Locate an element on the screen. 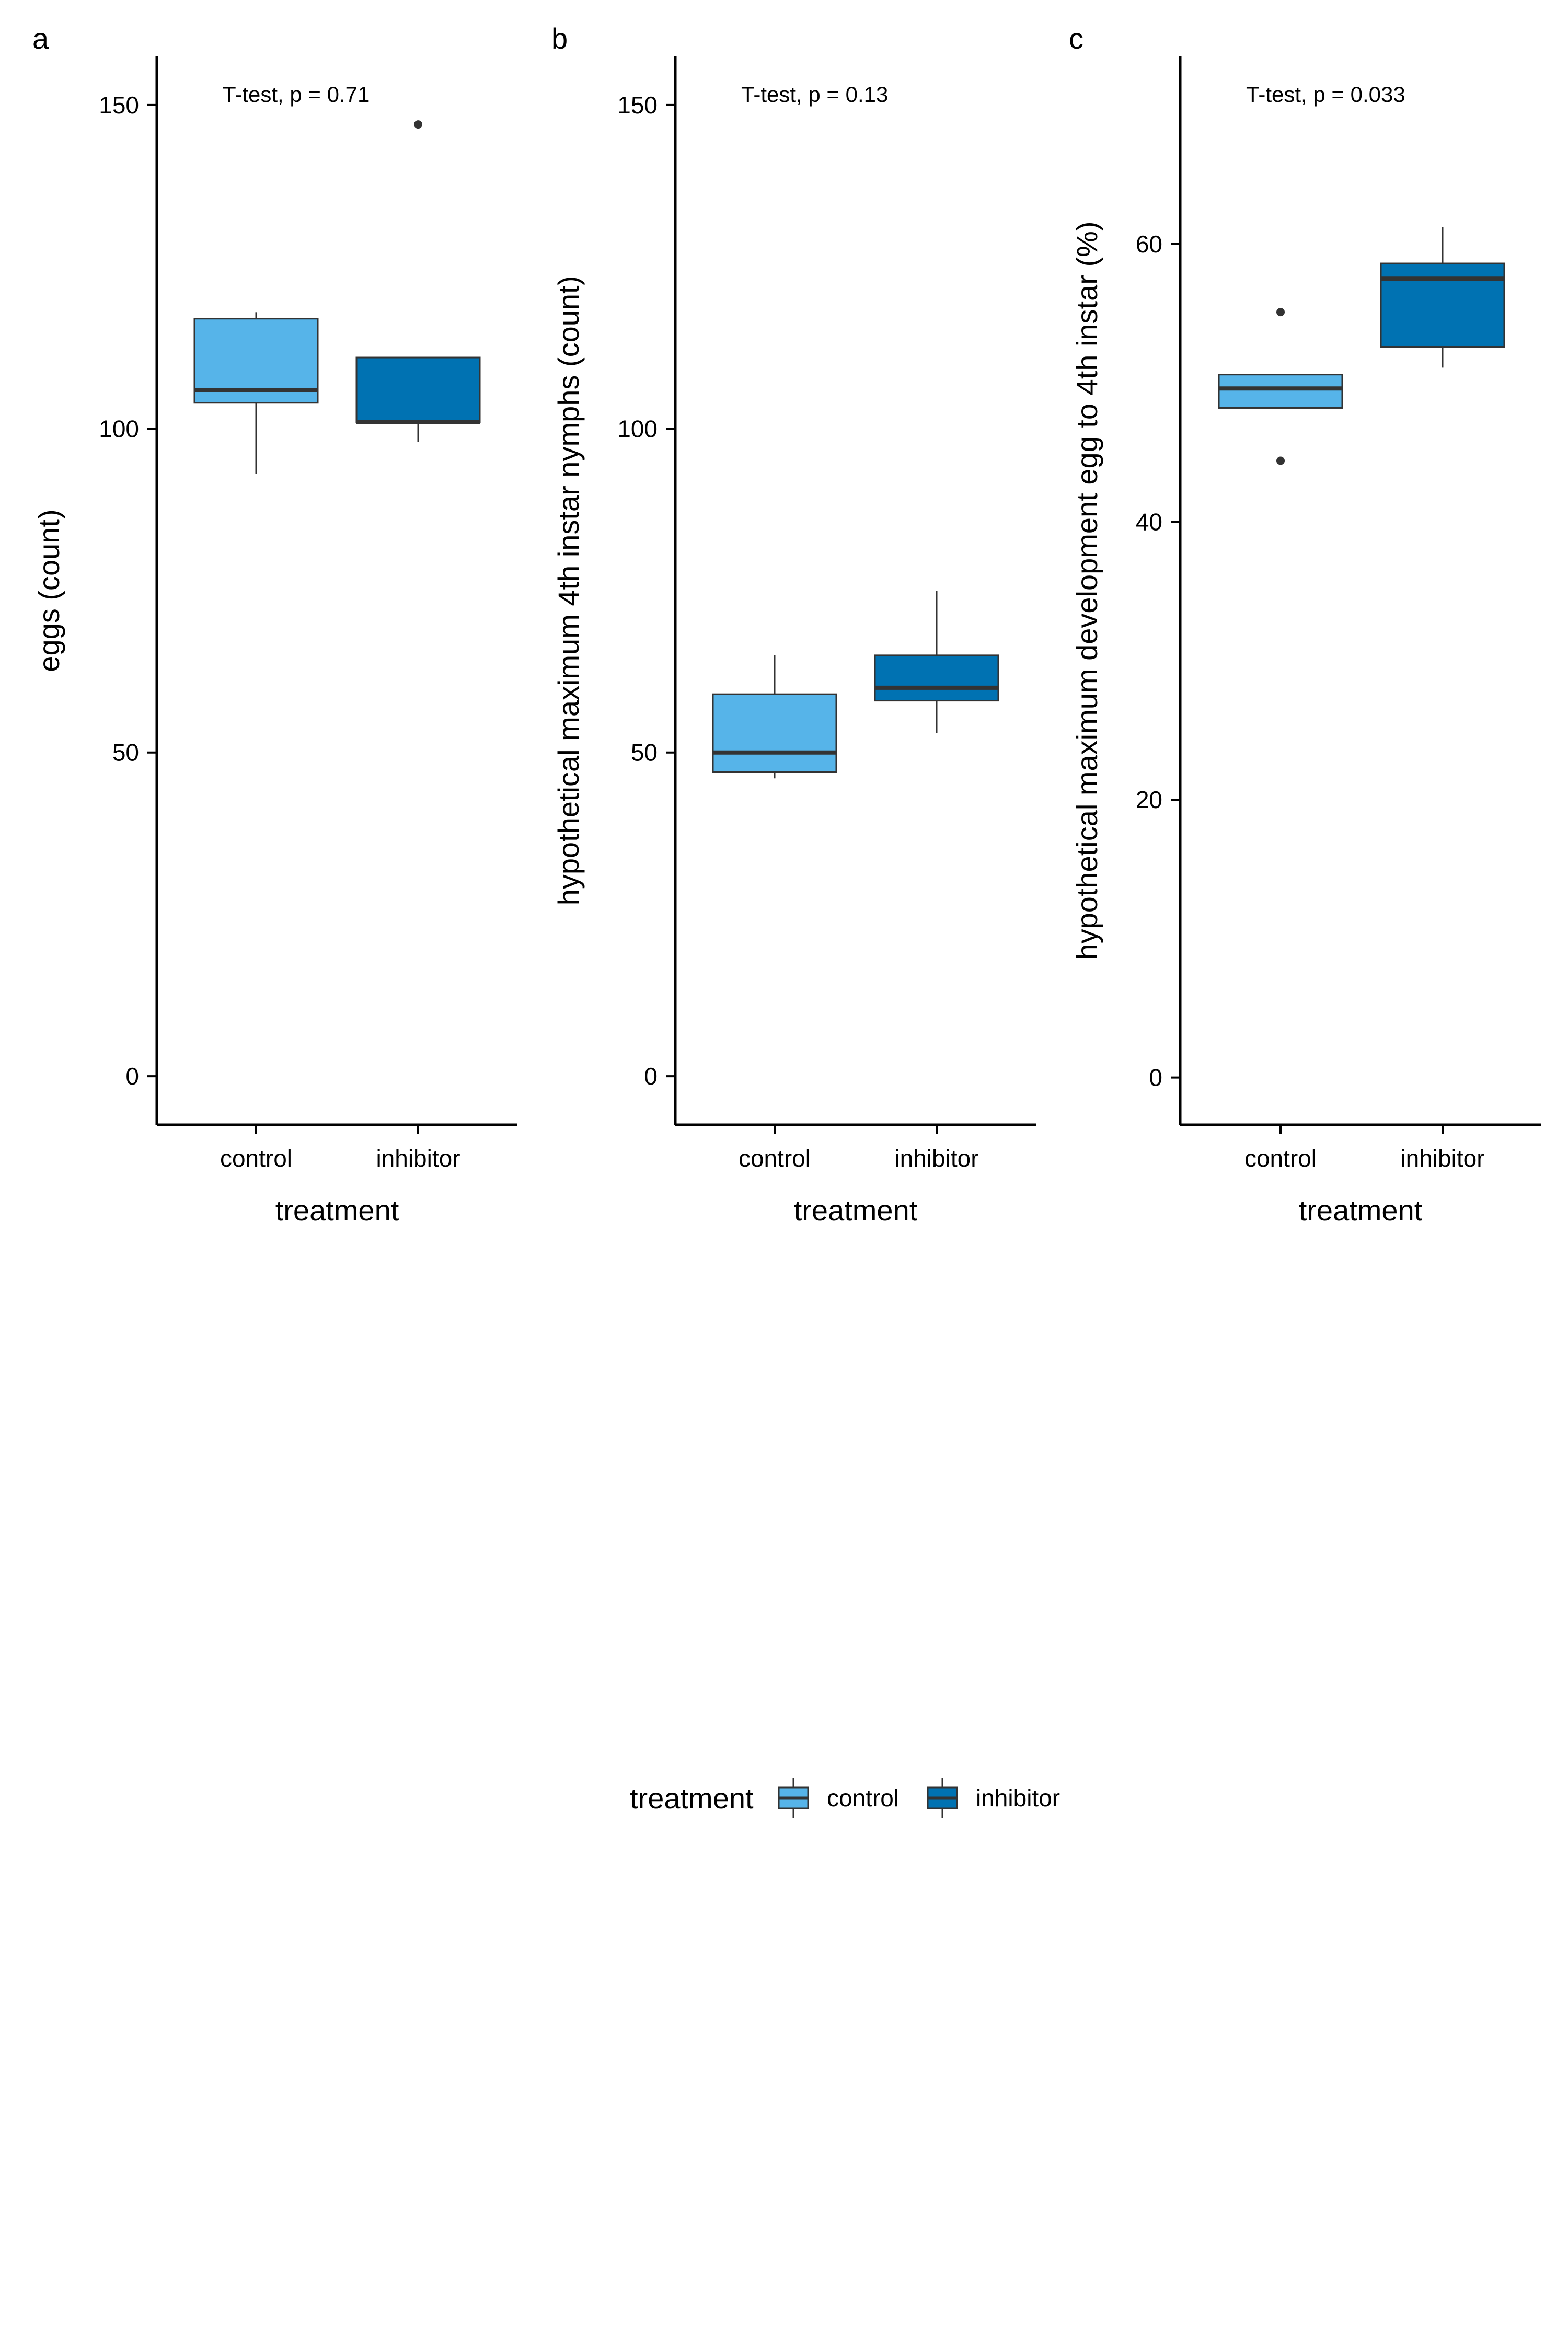 The image size is (1568, 2352). y-tick-label: 20 is located at coordinates (1149, 799).